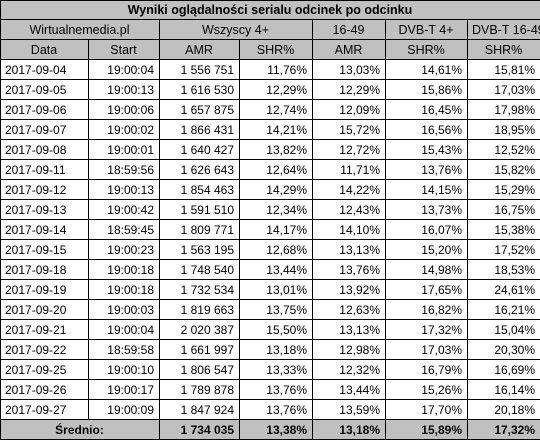  Describe the element at coordinates (276, 109) in the screenshot. I see `cell-shr: 12,74%` at that location.